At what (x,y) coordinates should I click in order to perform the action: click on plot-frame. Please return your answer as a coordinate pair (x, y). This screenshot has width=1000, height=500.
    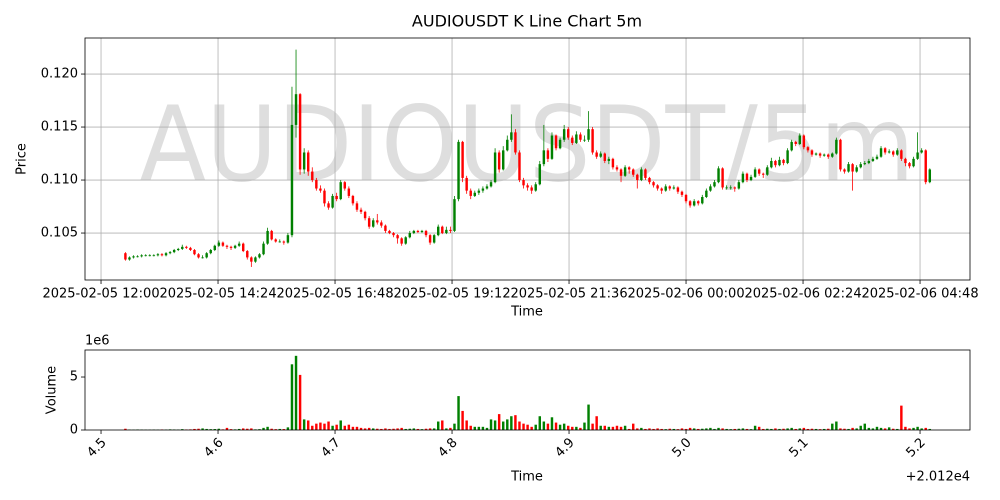
    Looking at the image, I should click on (527, 390).